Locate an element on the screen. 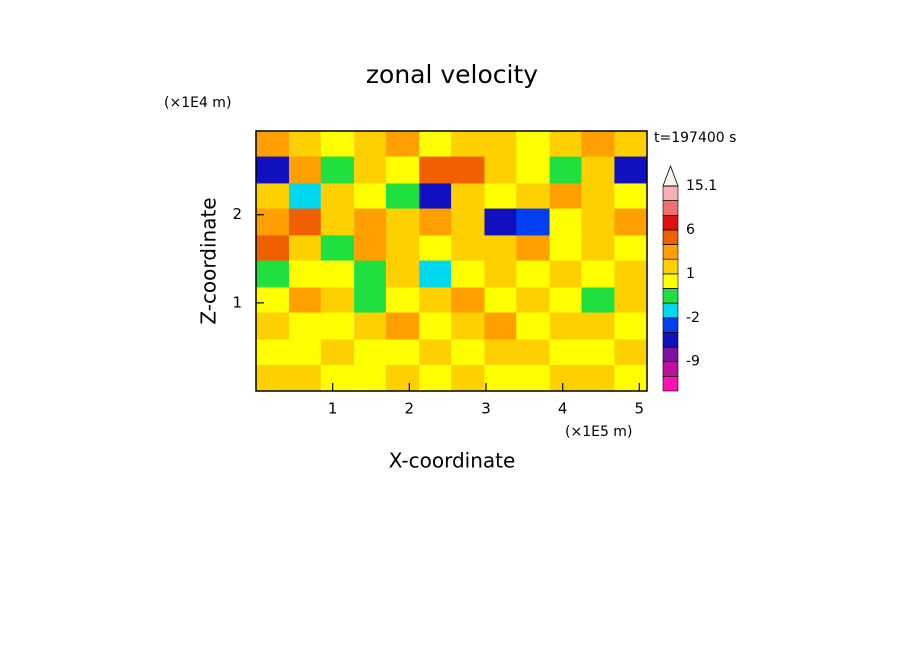 The width and height of the screenshot is (904, 654). colorbar-tick-label: -2 is located at coordinates (693, 318).